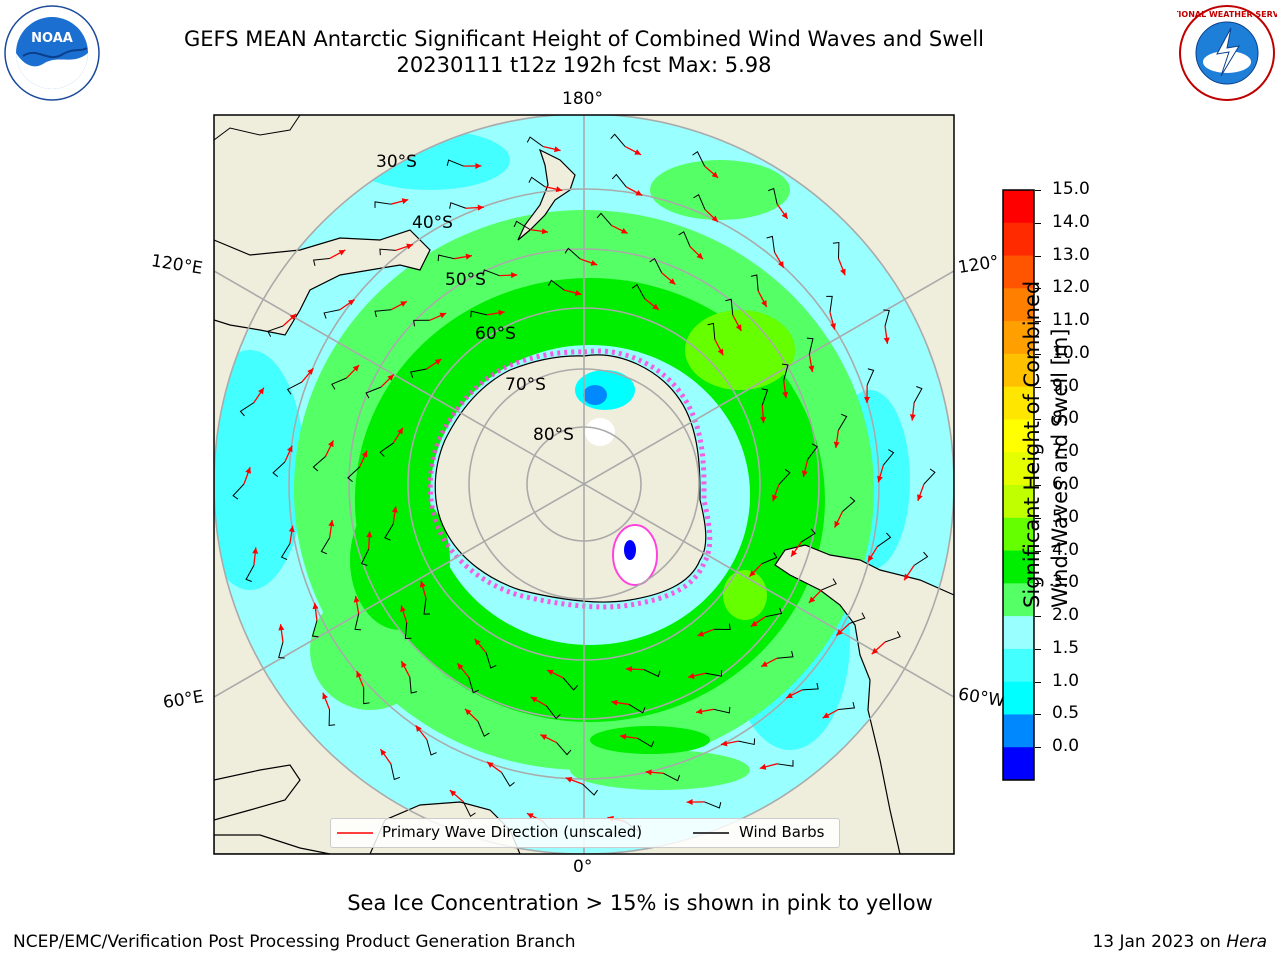 Image resolution: width=1280 pixels, height=960 pixels. I want to click on noaa-logo-text: NOAA, so click(52, 38).